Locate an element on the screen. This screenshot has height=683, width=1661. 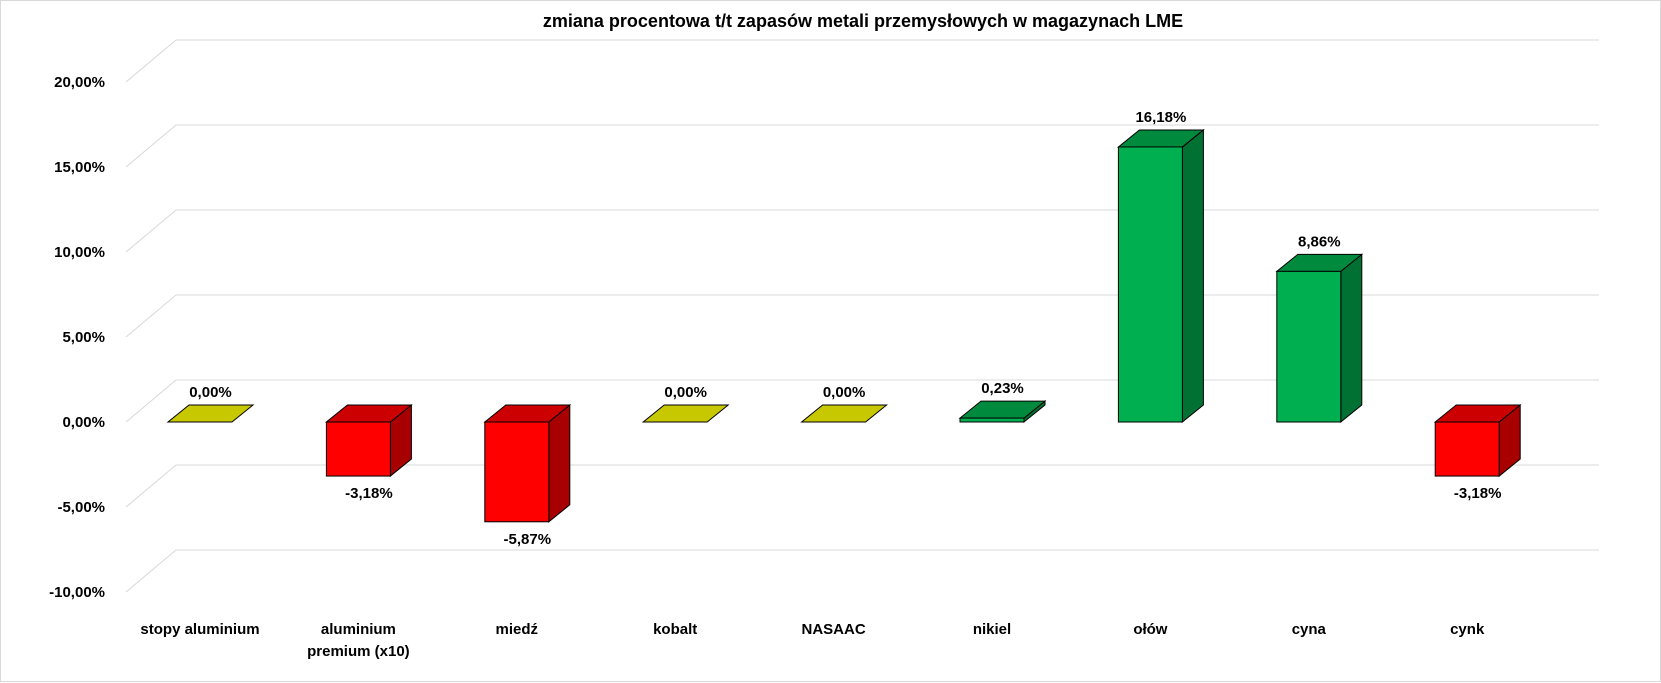
category-label: stopy aluminium is located at coordinates (199, 629).